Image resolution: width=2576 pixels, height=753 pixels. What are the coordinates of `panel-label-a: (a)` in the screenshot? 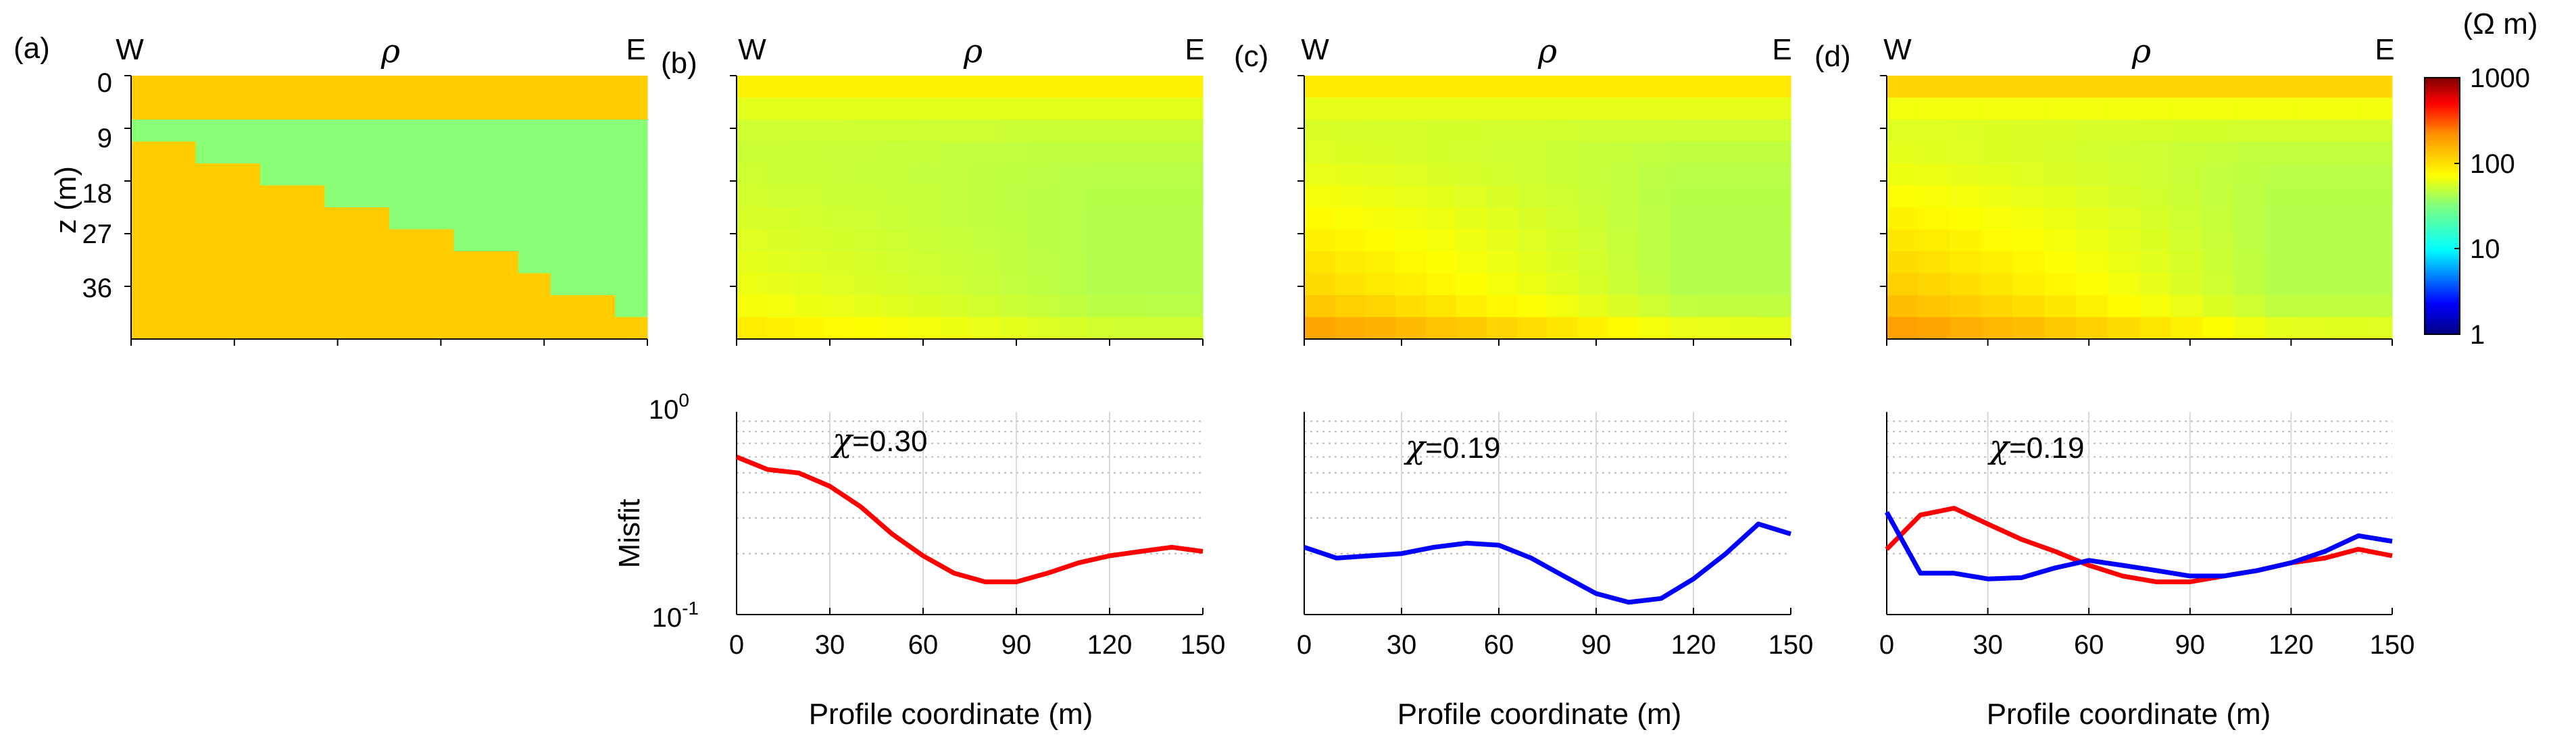 It's located at (32, 48).